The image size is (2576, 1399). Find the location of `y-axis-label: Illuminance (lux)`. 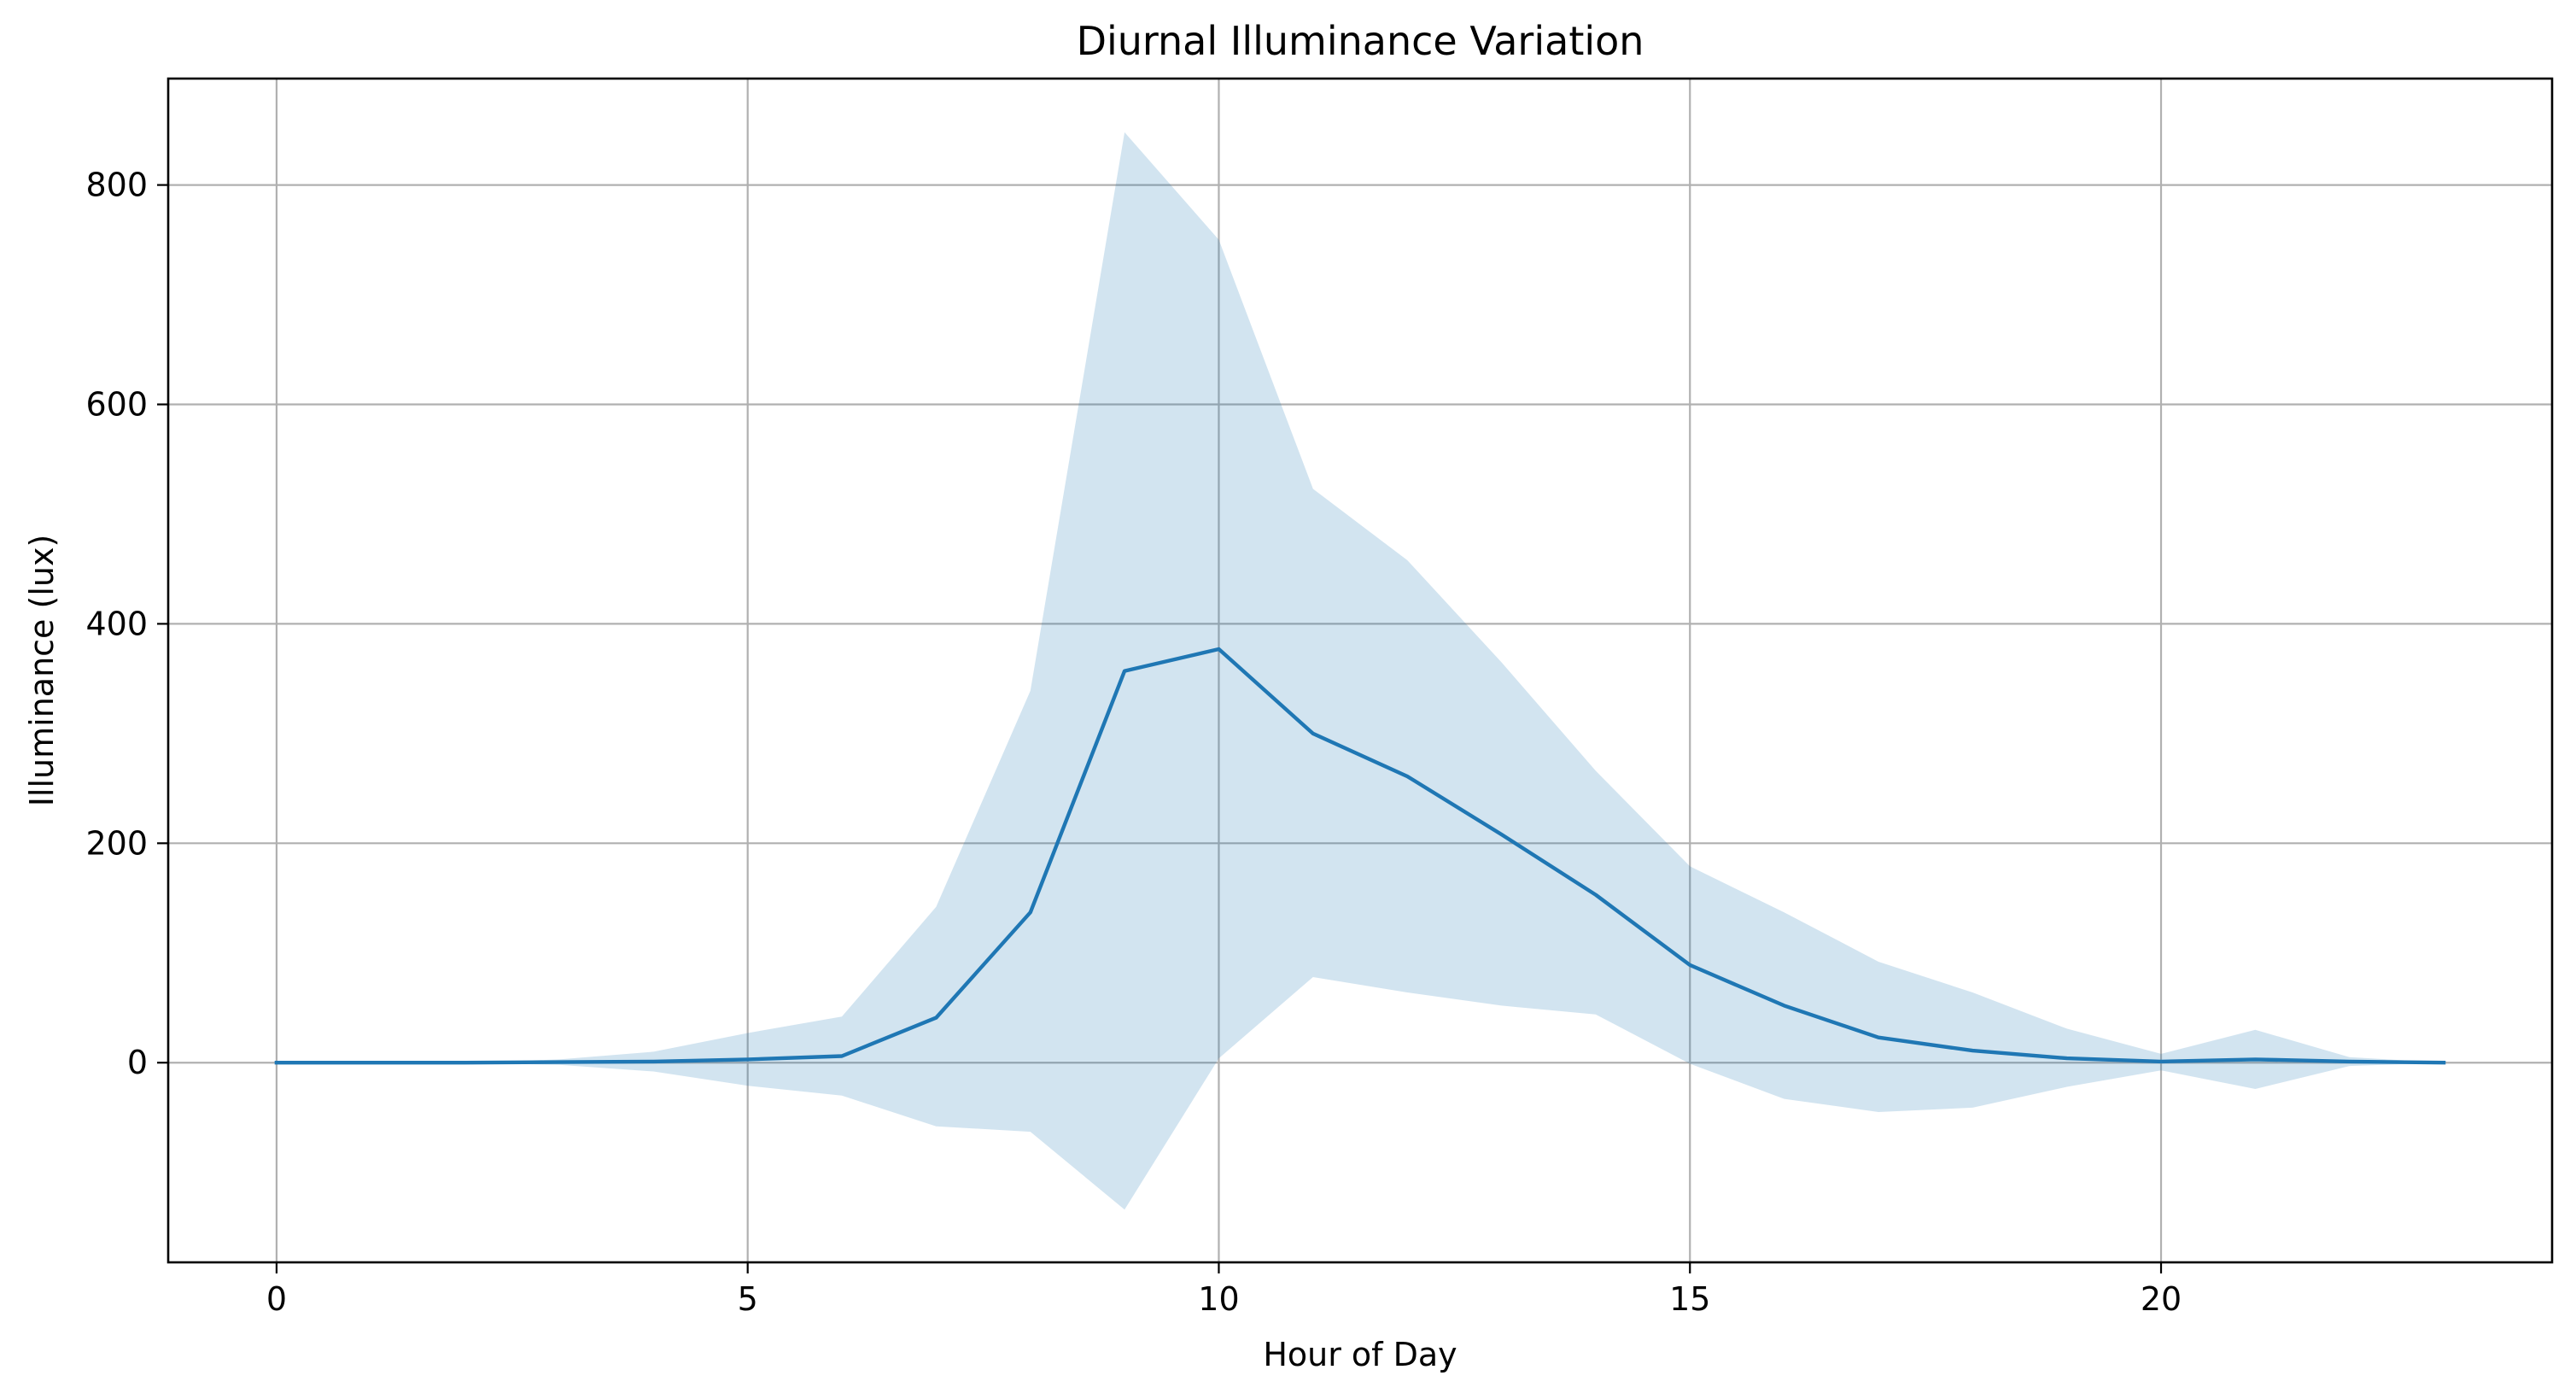

y-axis-label: Illuminance (lux) is located at coordinates (42, 671).